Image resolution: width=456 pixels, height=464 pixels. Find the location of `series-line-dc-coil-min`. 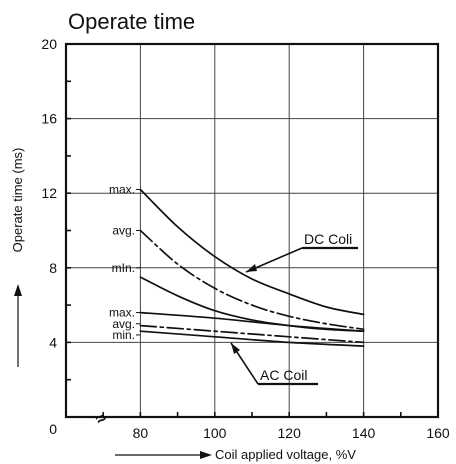

series-line-dc-coil-min is located at coordinates (252, 304).